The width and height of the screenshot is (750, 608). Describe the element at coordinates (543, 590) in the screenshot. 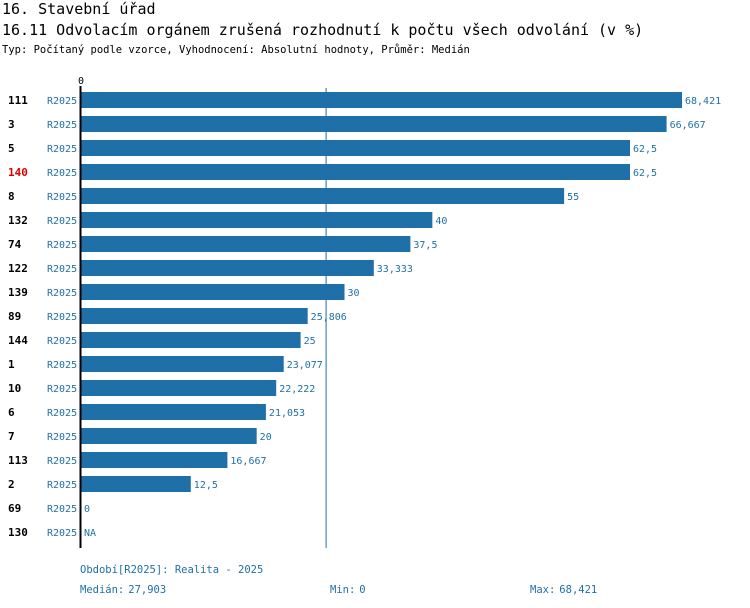

I see `max-label: Max:` at that location.